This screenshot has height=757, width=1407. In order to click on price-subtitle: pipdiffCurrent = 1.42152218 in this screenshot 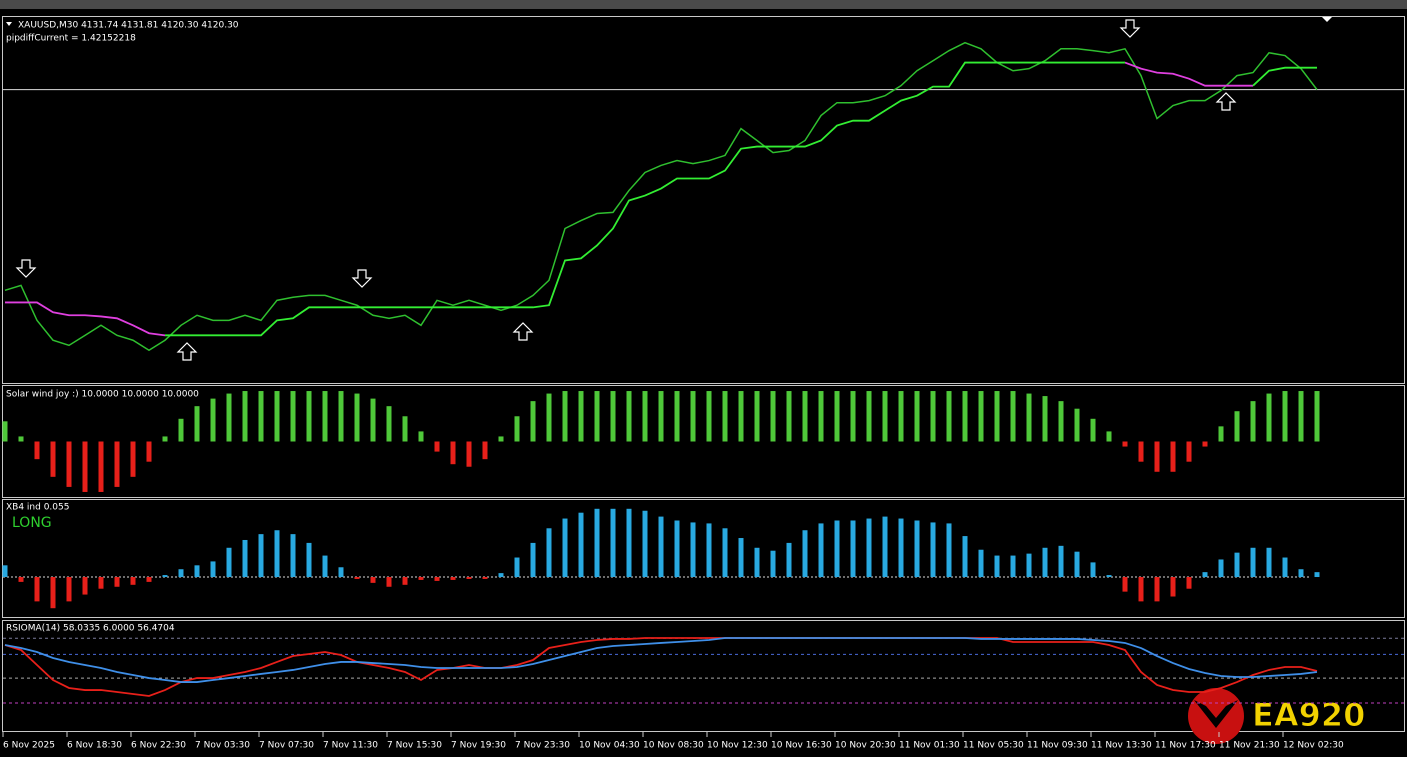, I will do `click(71, 39)`.